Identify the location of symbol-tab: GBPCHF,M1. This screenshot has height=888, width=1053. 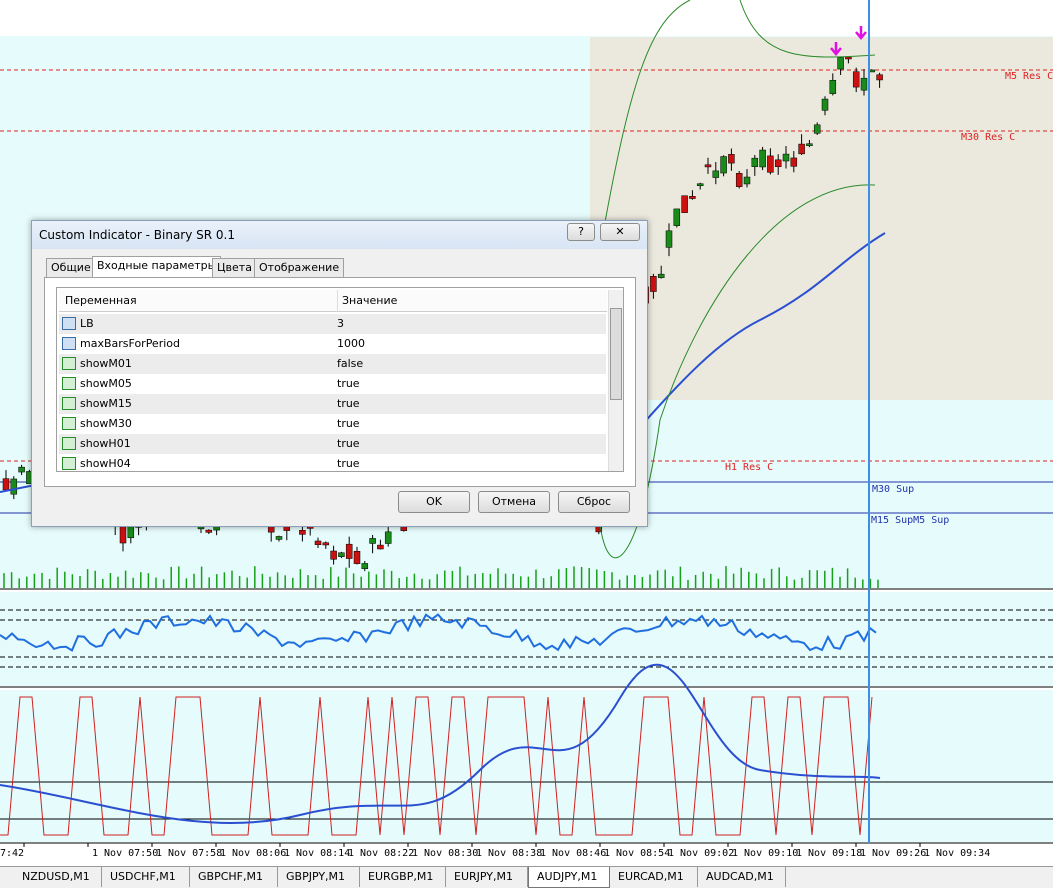
(234, 877).